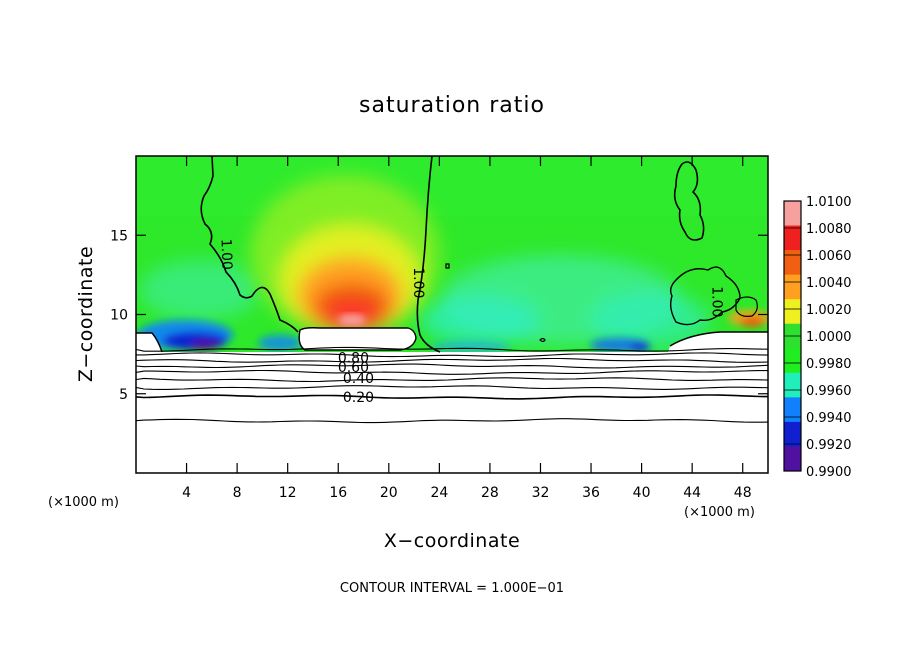  I want to click on colorbar-label: 1.0000, so click(829, 337).